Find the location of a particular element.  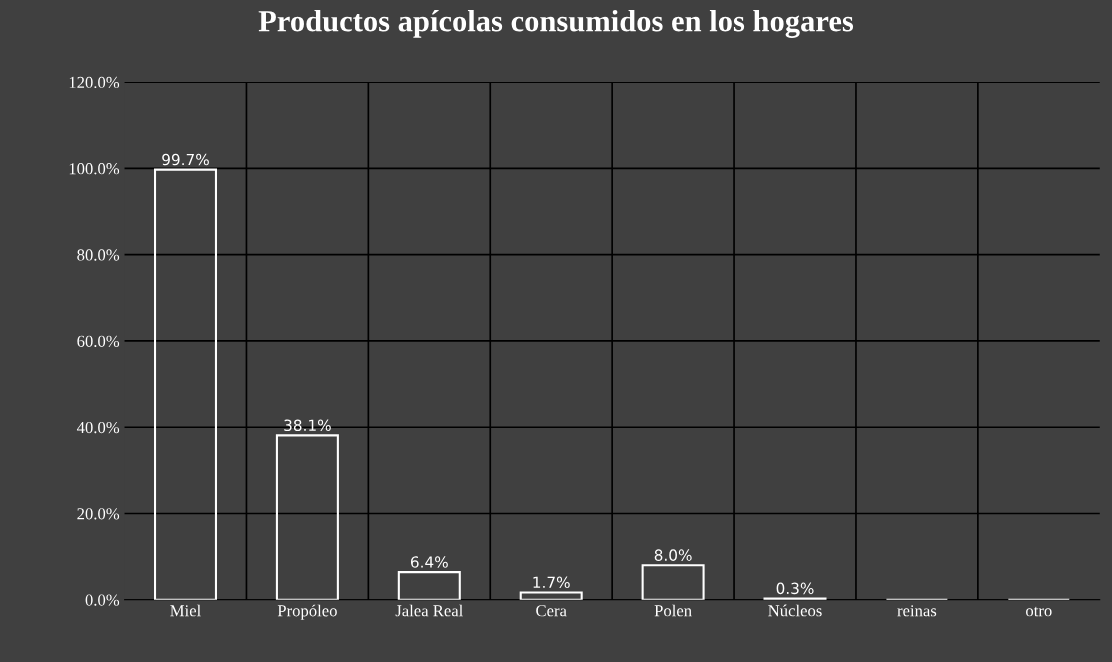

data-label: 99.7% is located at coordinates (185, 159).